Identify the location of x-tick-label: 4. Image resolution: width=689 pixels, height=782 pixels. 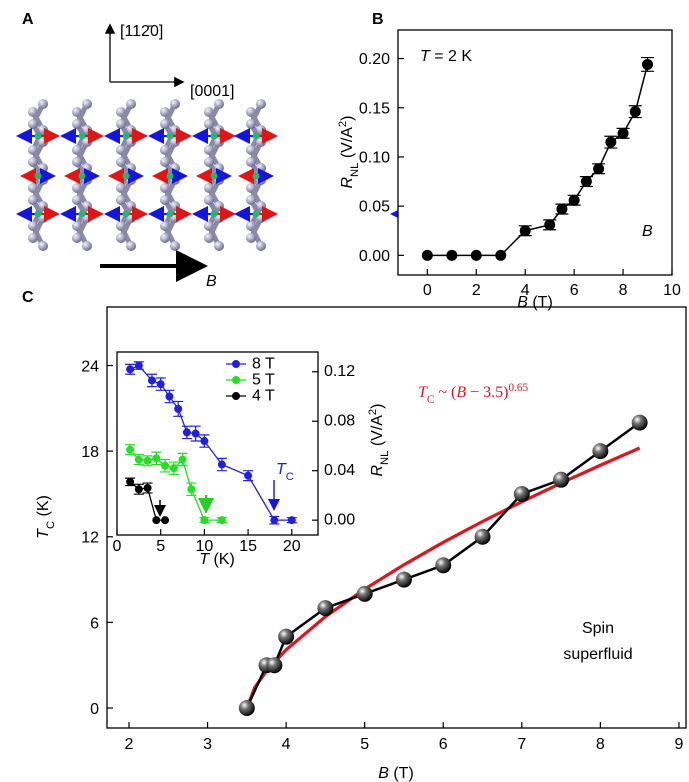
(286, 744).